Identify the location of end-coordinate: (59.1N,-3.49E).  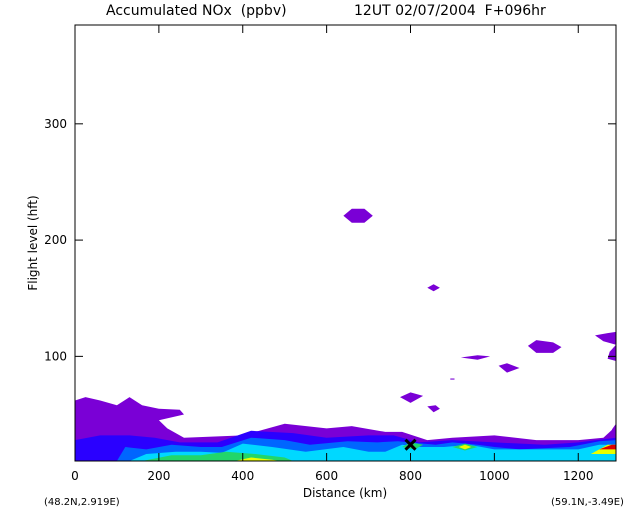
(587, 502).